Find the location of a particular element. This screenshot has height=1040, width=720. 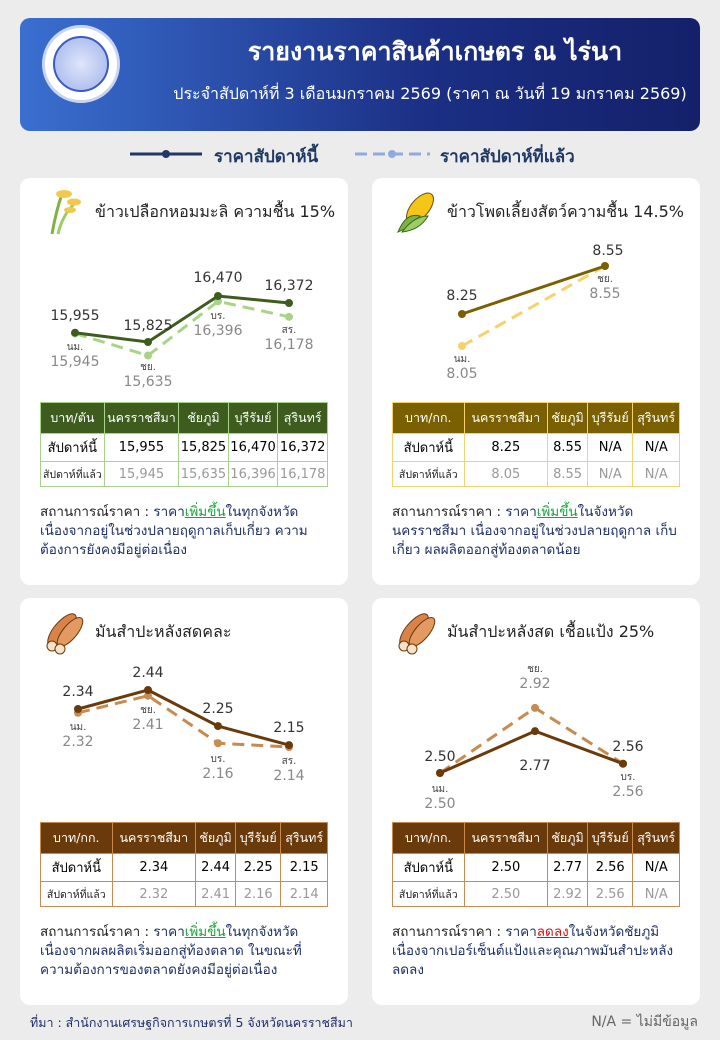

table-header-cell: บาท/ตัน is located at coordinates (72, 418).